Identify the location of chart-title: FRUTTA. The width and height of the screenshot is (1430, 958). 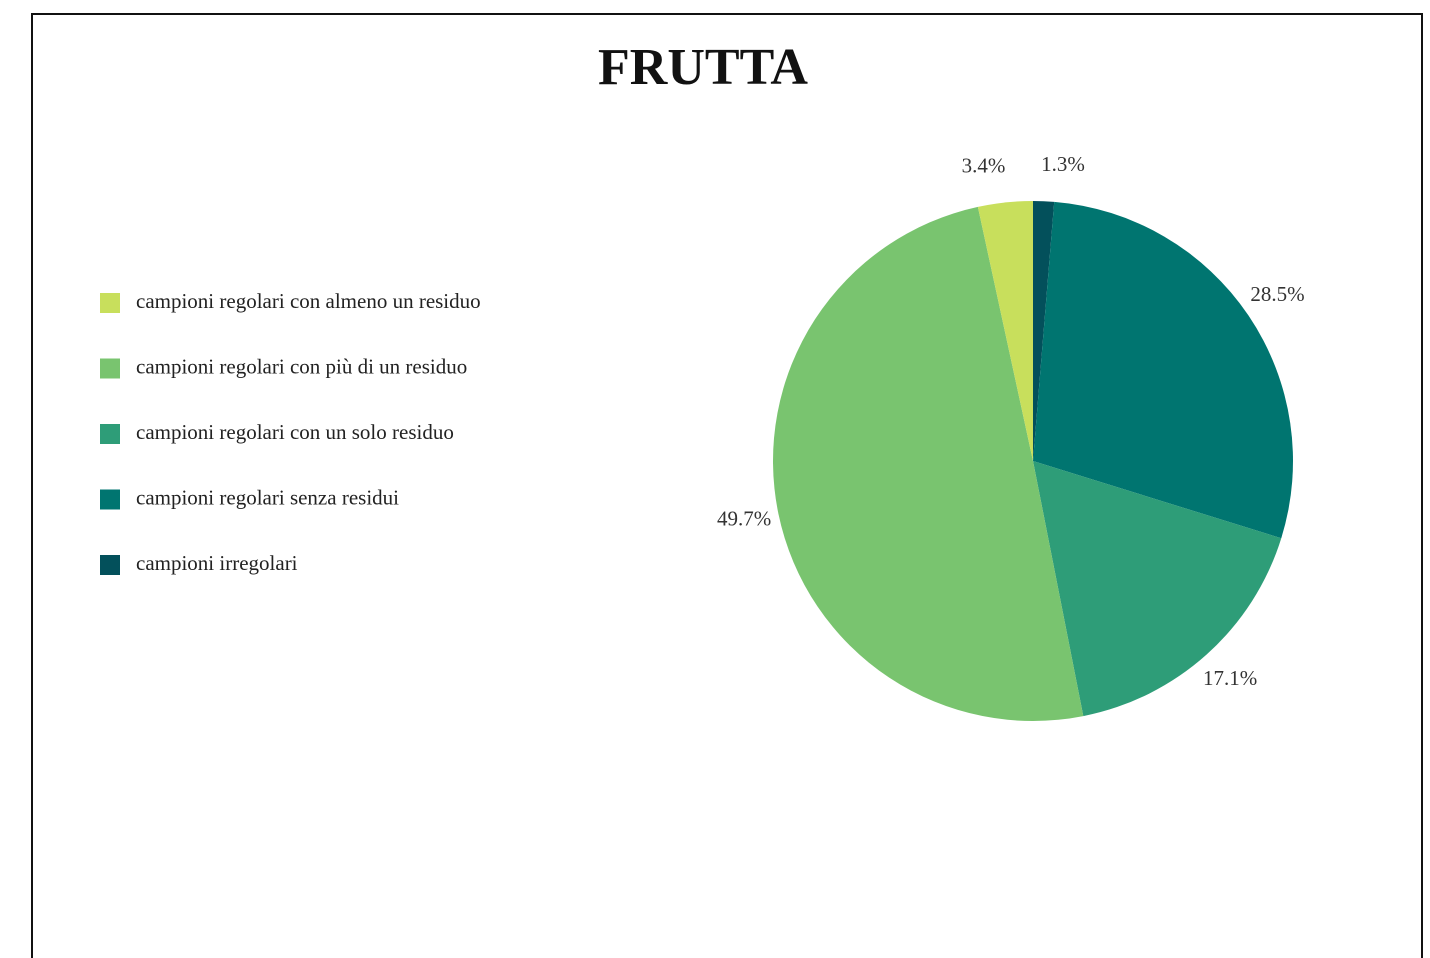
(703, 67).